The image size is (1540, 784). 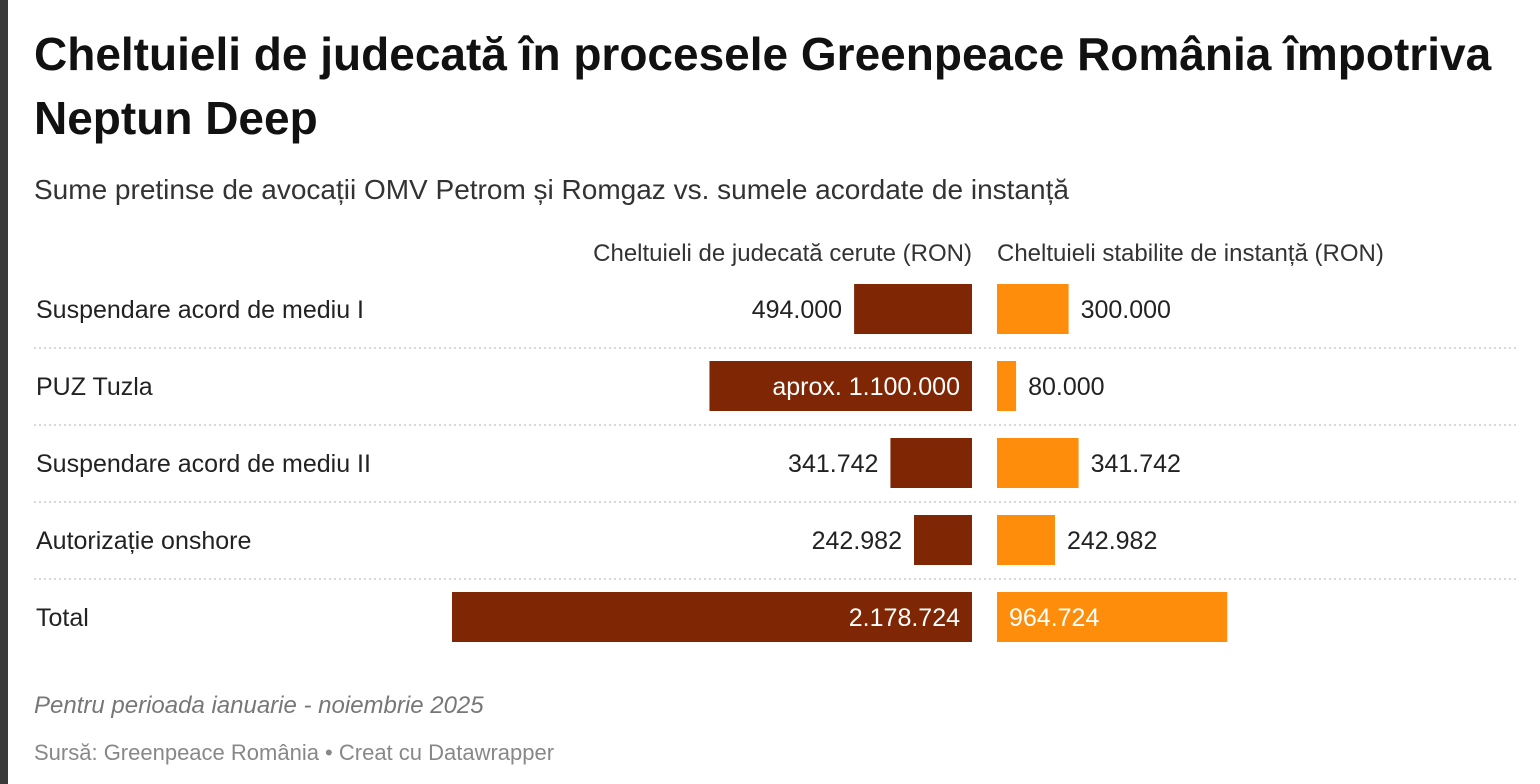 I want to click on value-label-requested: 242.982, so click(x=857, y=541).